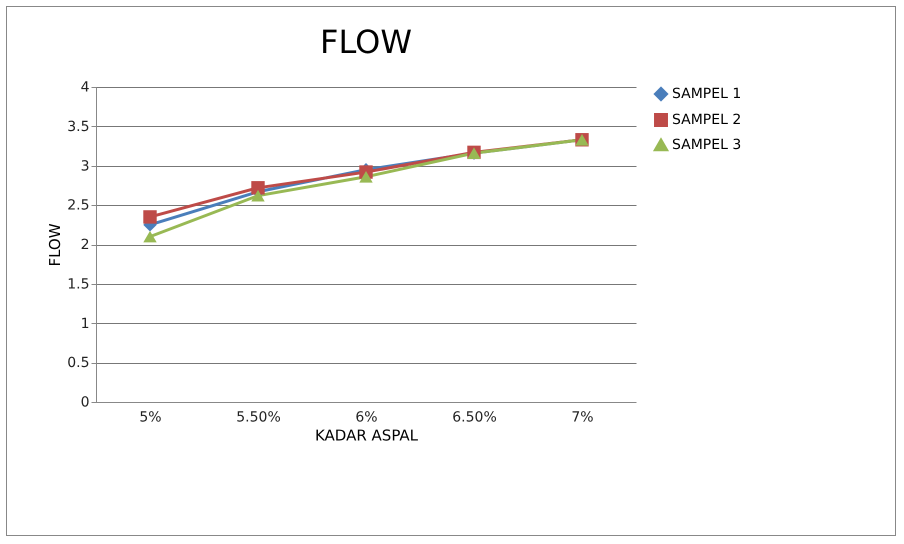 The image size is (904, 544). Describe the element at coordinates (474, 418) in the screenshot. I see `x-tick-label: 6.50%` at that location.